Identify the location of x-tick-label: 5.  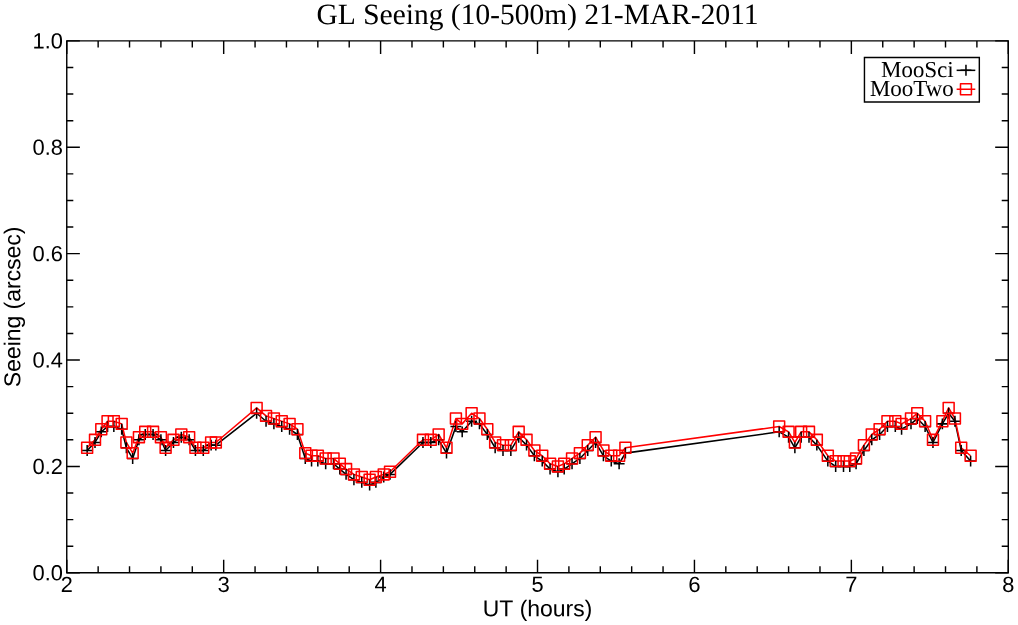
(537, 584).